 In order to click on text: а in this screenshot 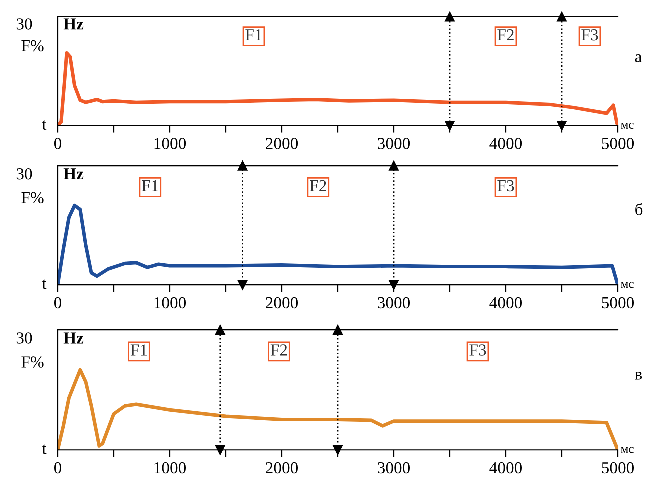, I will do `click(638, 58)`.